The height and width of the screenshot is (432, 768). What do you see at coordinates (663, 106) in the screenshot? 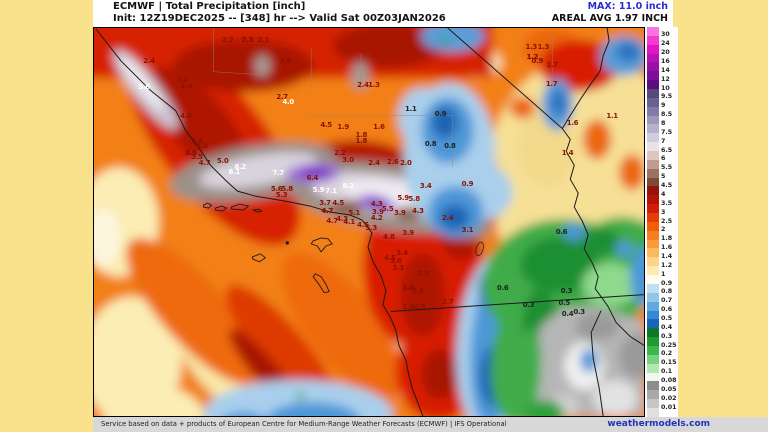
I see `colorbar-tick-label: 9` at bounding box center [663, 106].